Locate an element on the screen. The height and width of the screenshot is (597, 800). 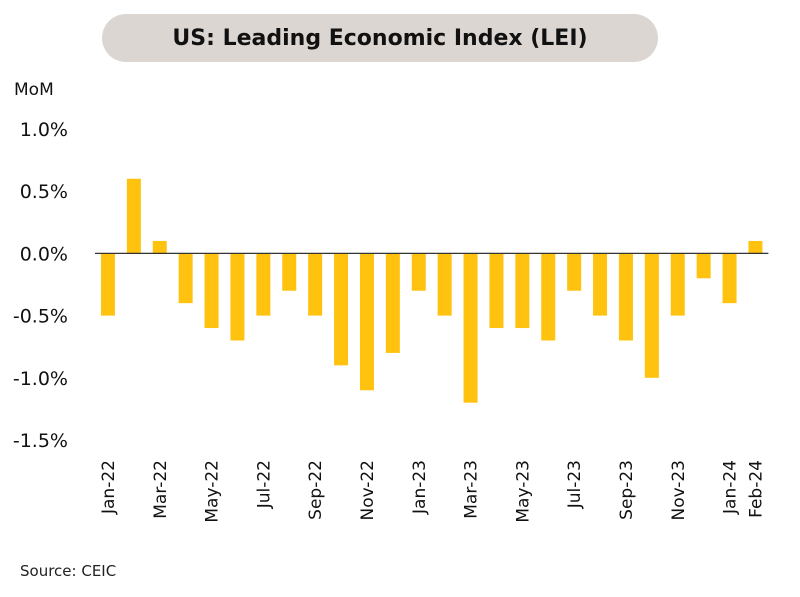
x-tick-label: Jan-22 is located at coordinates (109, 487).